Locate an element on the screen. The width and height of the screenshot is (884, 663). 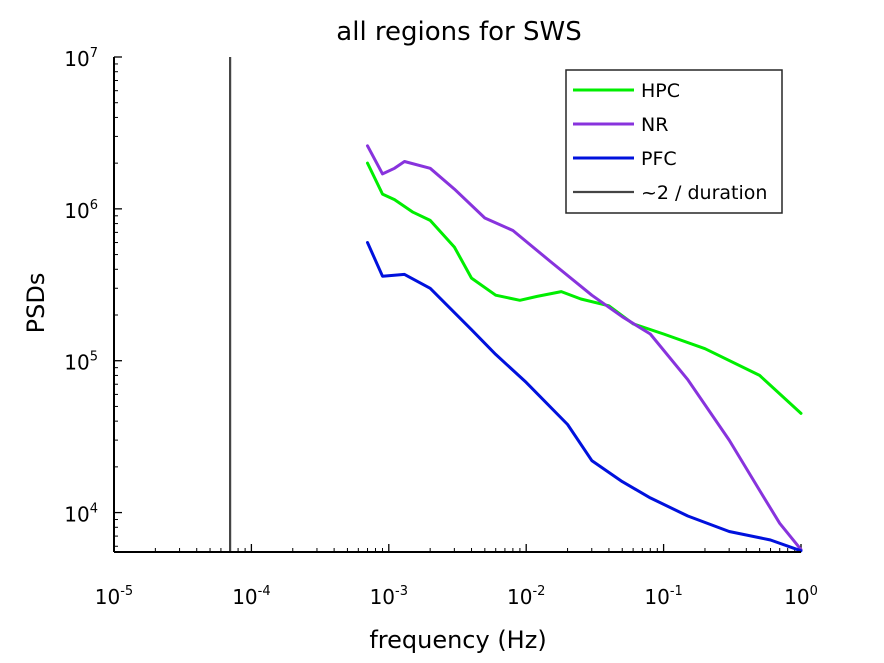
y-tick-label: 10⁷ is located at coordinates (81, 58).